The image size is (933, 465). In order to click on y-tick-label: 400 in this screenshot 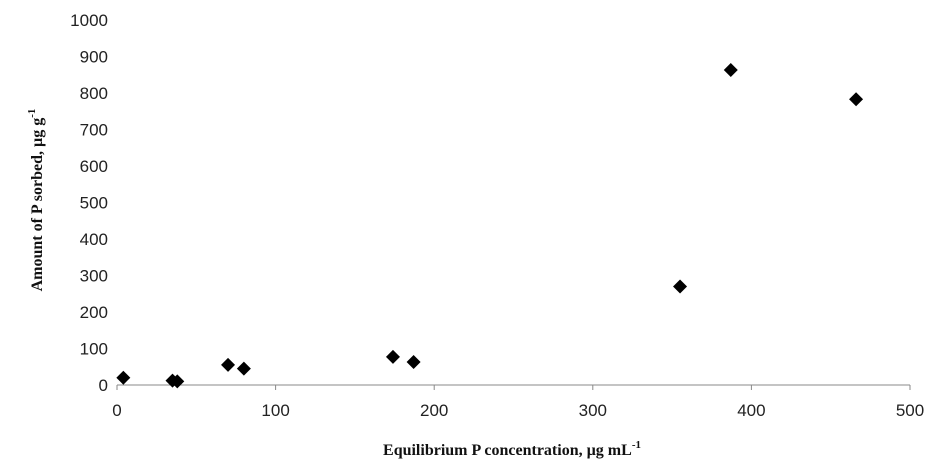, I will do `click(94, 239)`.